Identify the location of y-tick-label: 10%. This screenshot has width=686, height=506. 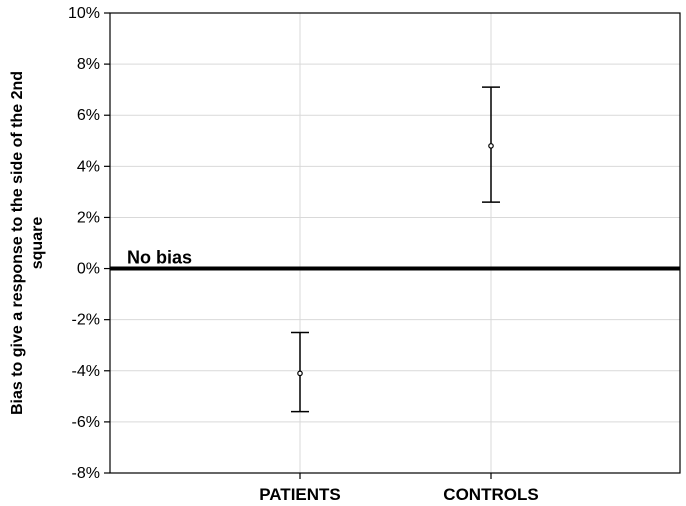
(84, 13).